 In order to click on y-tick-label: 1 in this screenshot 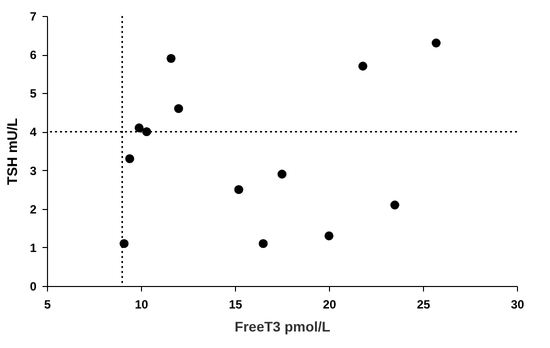, I will do `click(33, 247)`.